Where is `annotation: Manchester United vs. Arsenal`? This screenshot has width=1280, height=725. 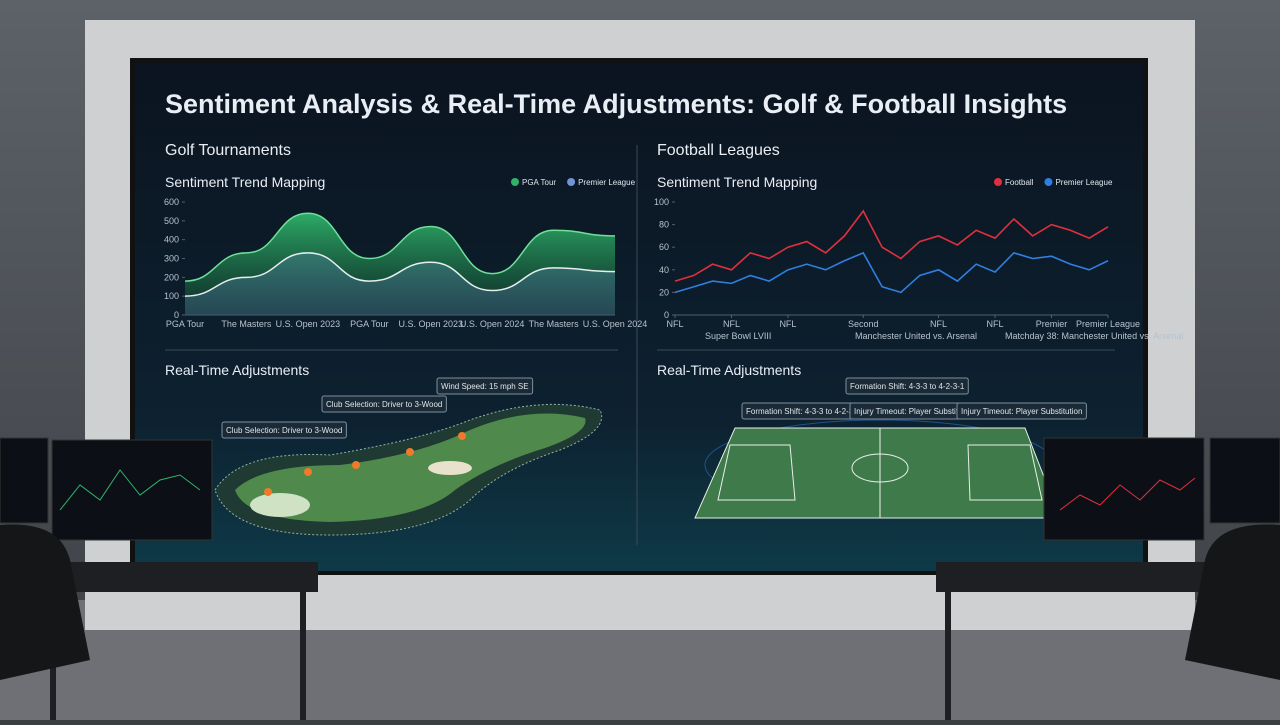 annotation: Manchester United vs. Arsenal is located at coordinates (916, 336).